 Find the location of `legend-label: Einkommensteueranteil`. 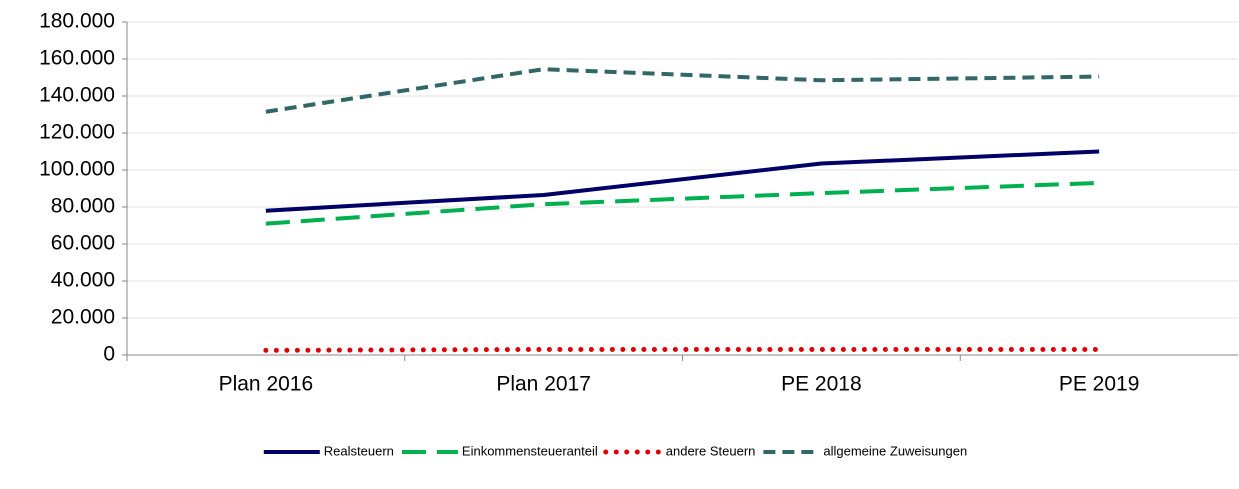

legend-label: Einkommensteueranteil is located at coordinates (530, 450).